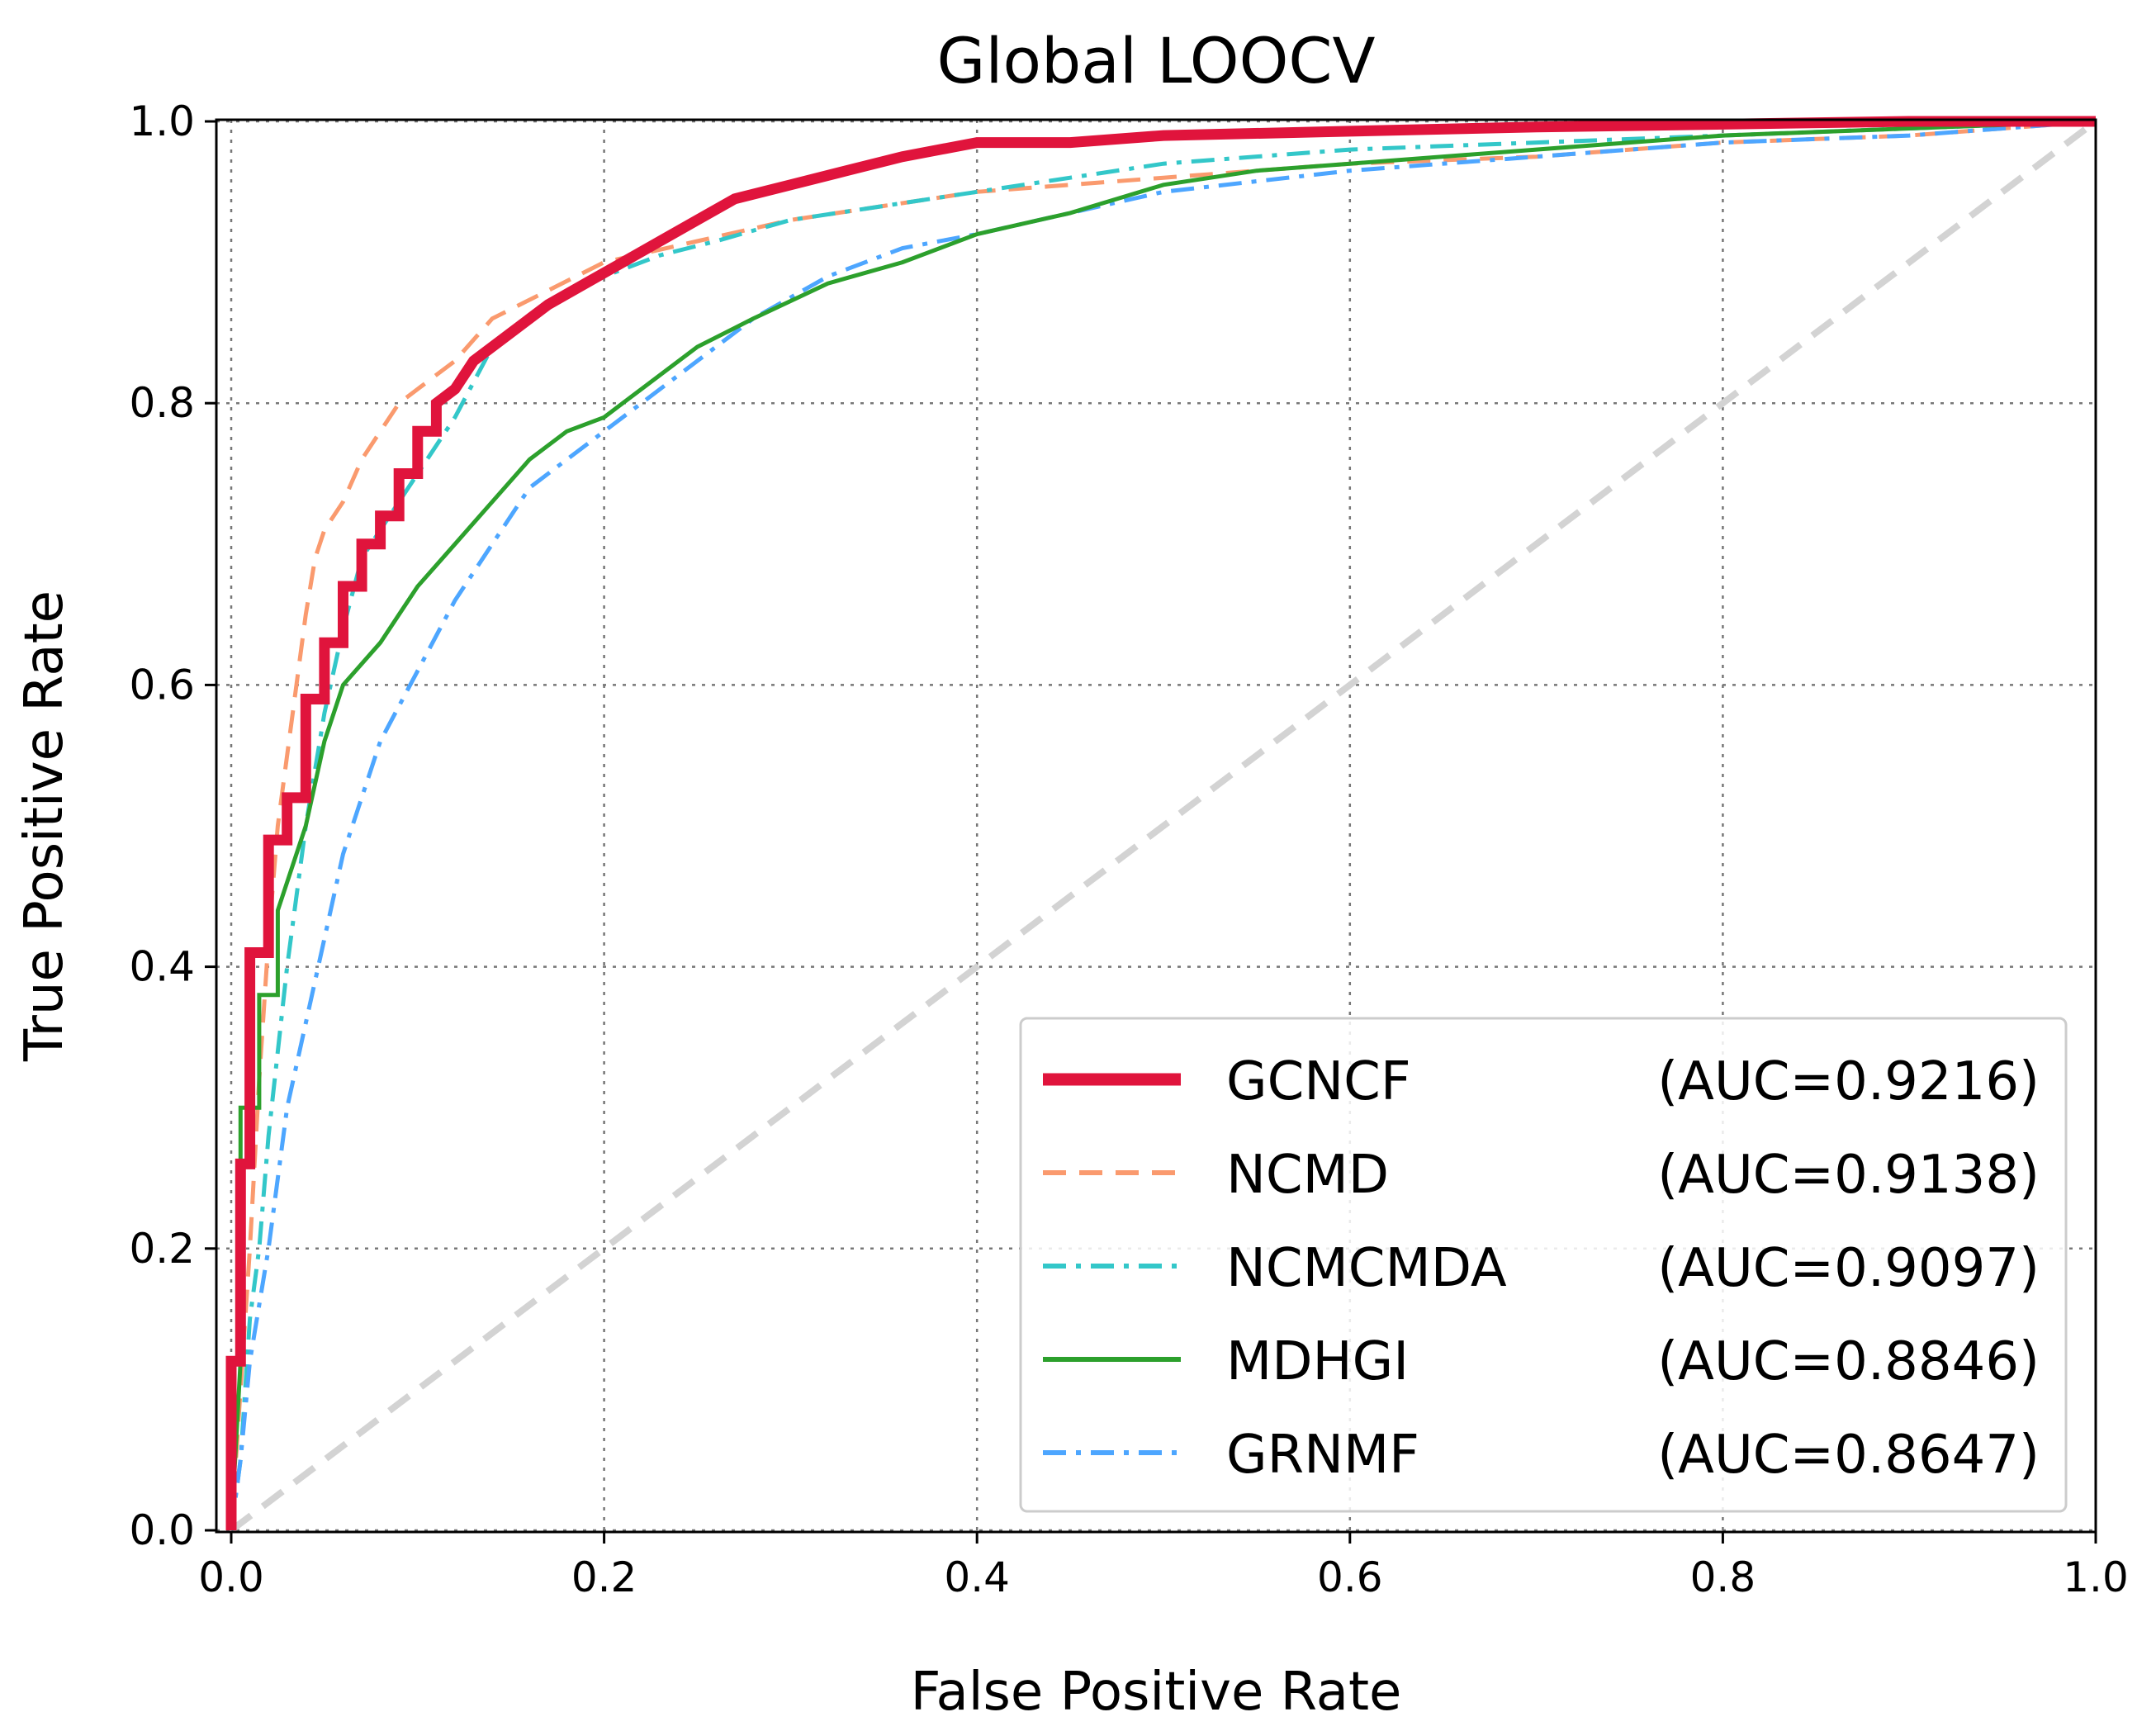  Describe the element at coordinates (1849, 1455) in the screenshot. I see `legend-auc-grnmf: (AUC=0.8647)` at that location.